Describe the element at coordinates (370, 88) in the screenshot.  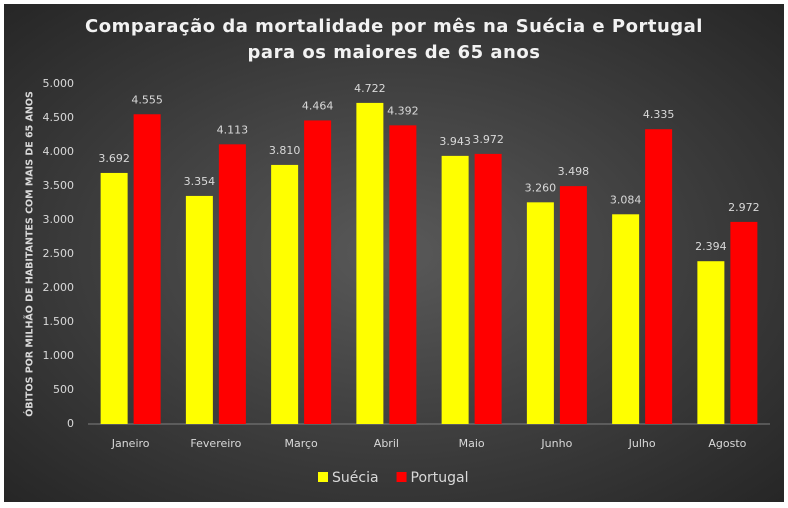
I see `value-label: 4.722` at that location.